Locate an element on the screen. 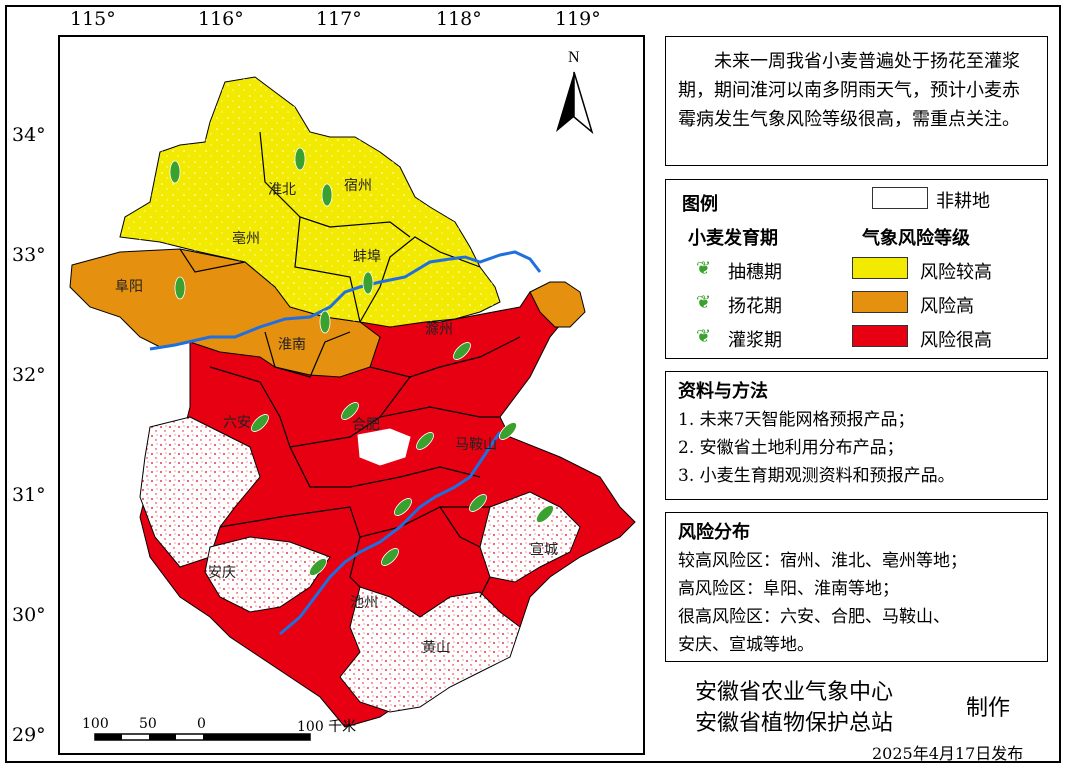  lon-label-115: 115° is located at coordinates (93, 19).